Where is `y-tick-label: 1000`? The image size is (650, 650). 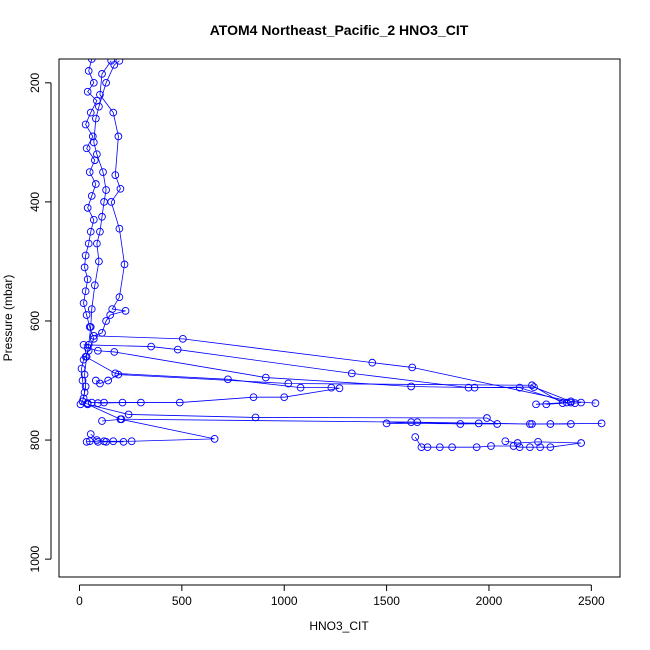 y-tick-label: 1000 is located at coordinates (35, 558).